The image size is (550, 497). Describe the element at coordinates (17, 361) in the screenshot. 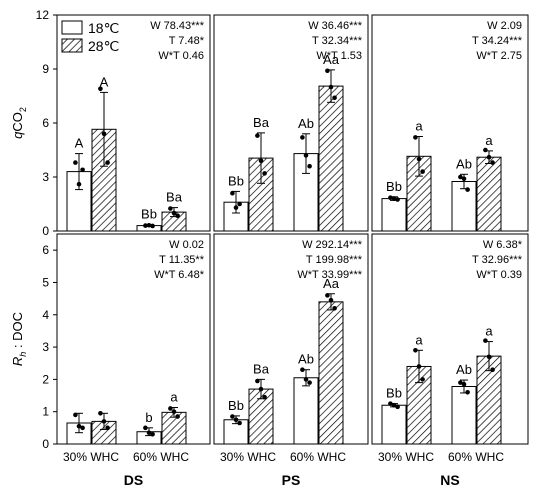

I see `y-axis-label-main: R` at that location.